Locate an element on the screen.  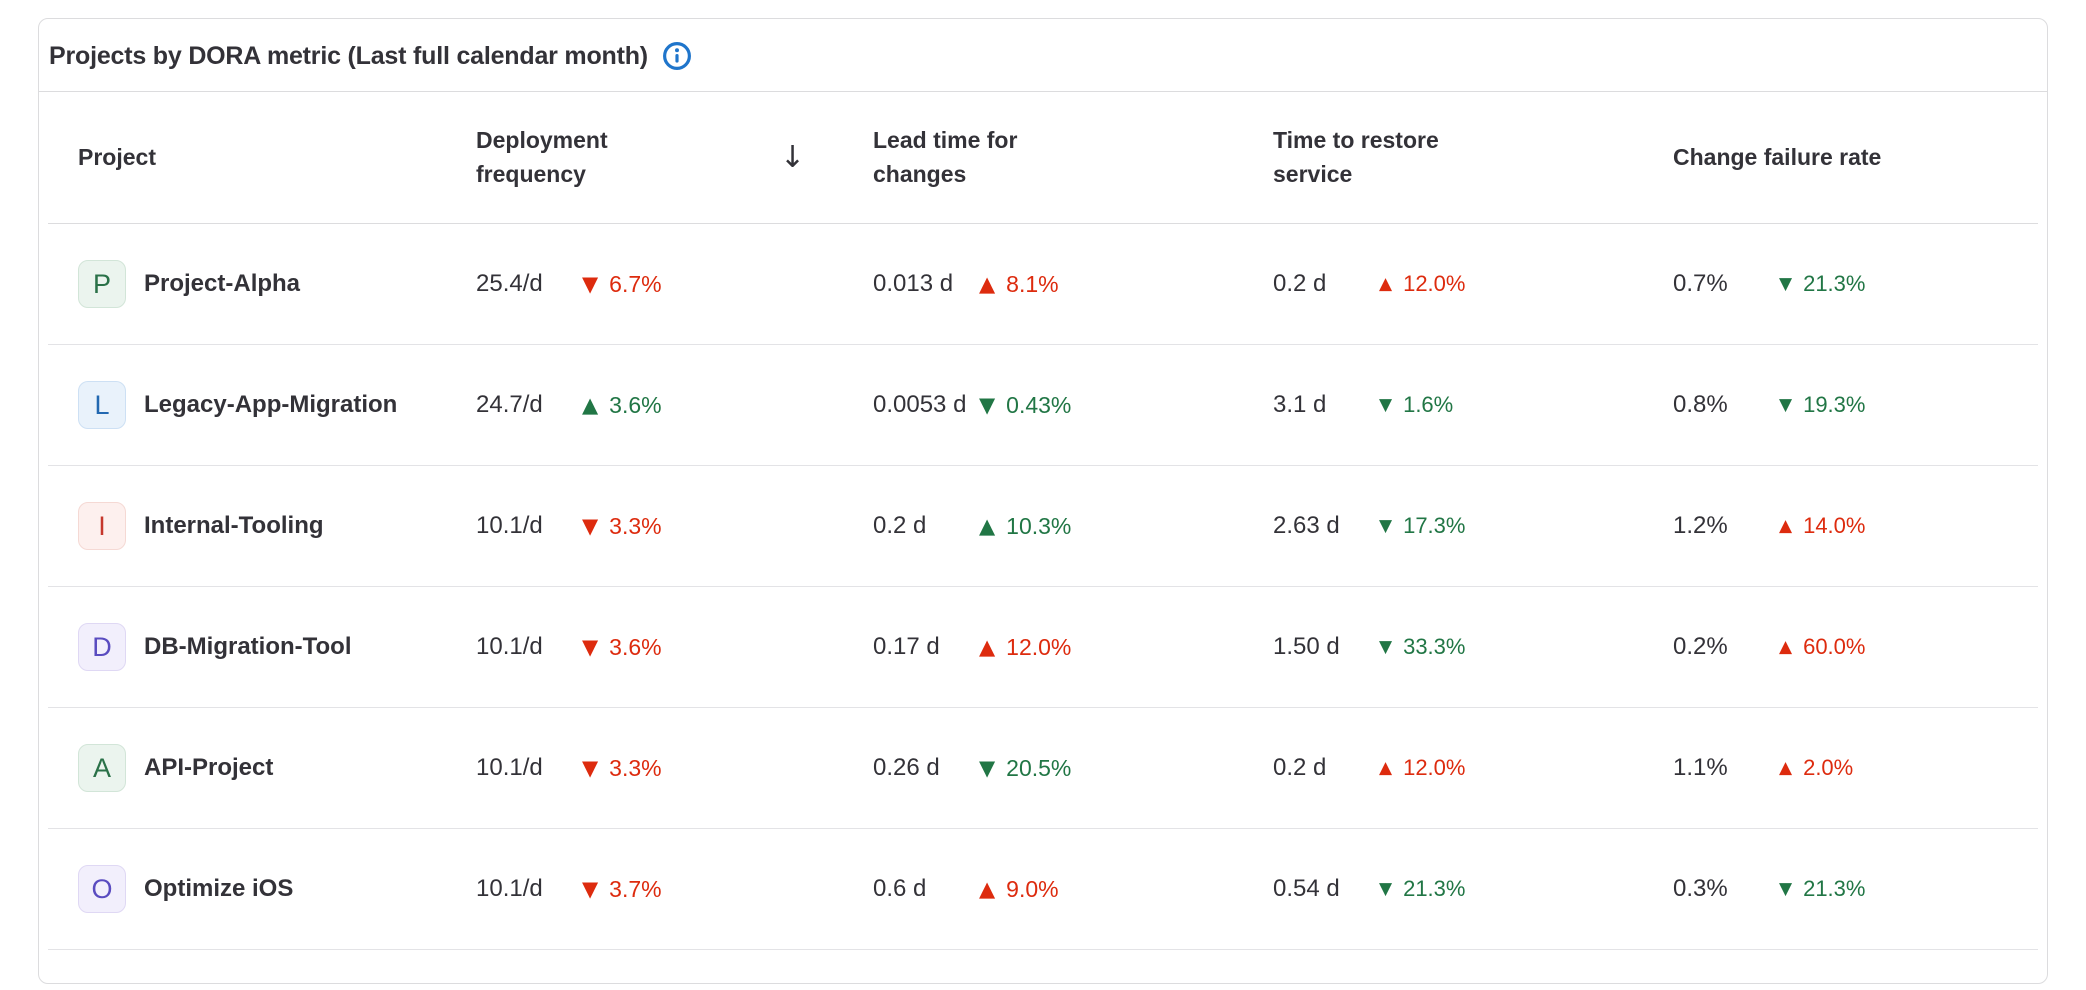
metric-value: 0.26 d is located at coordinates (906, 768).